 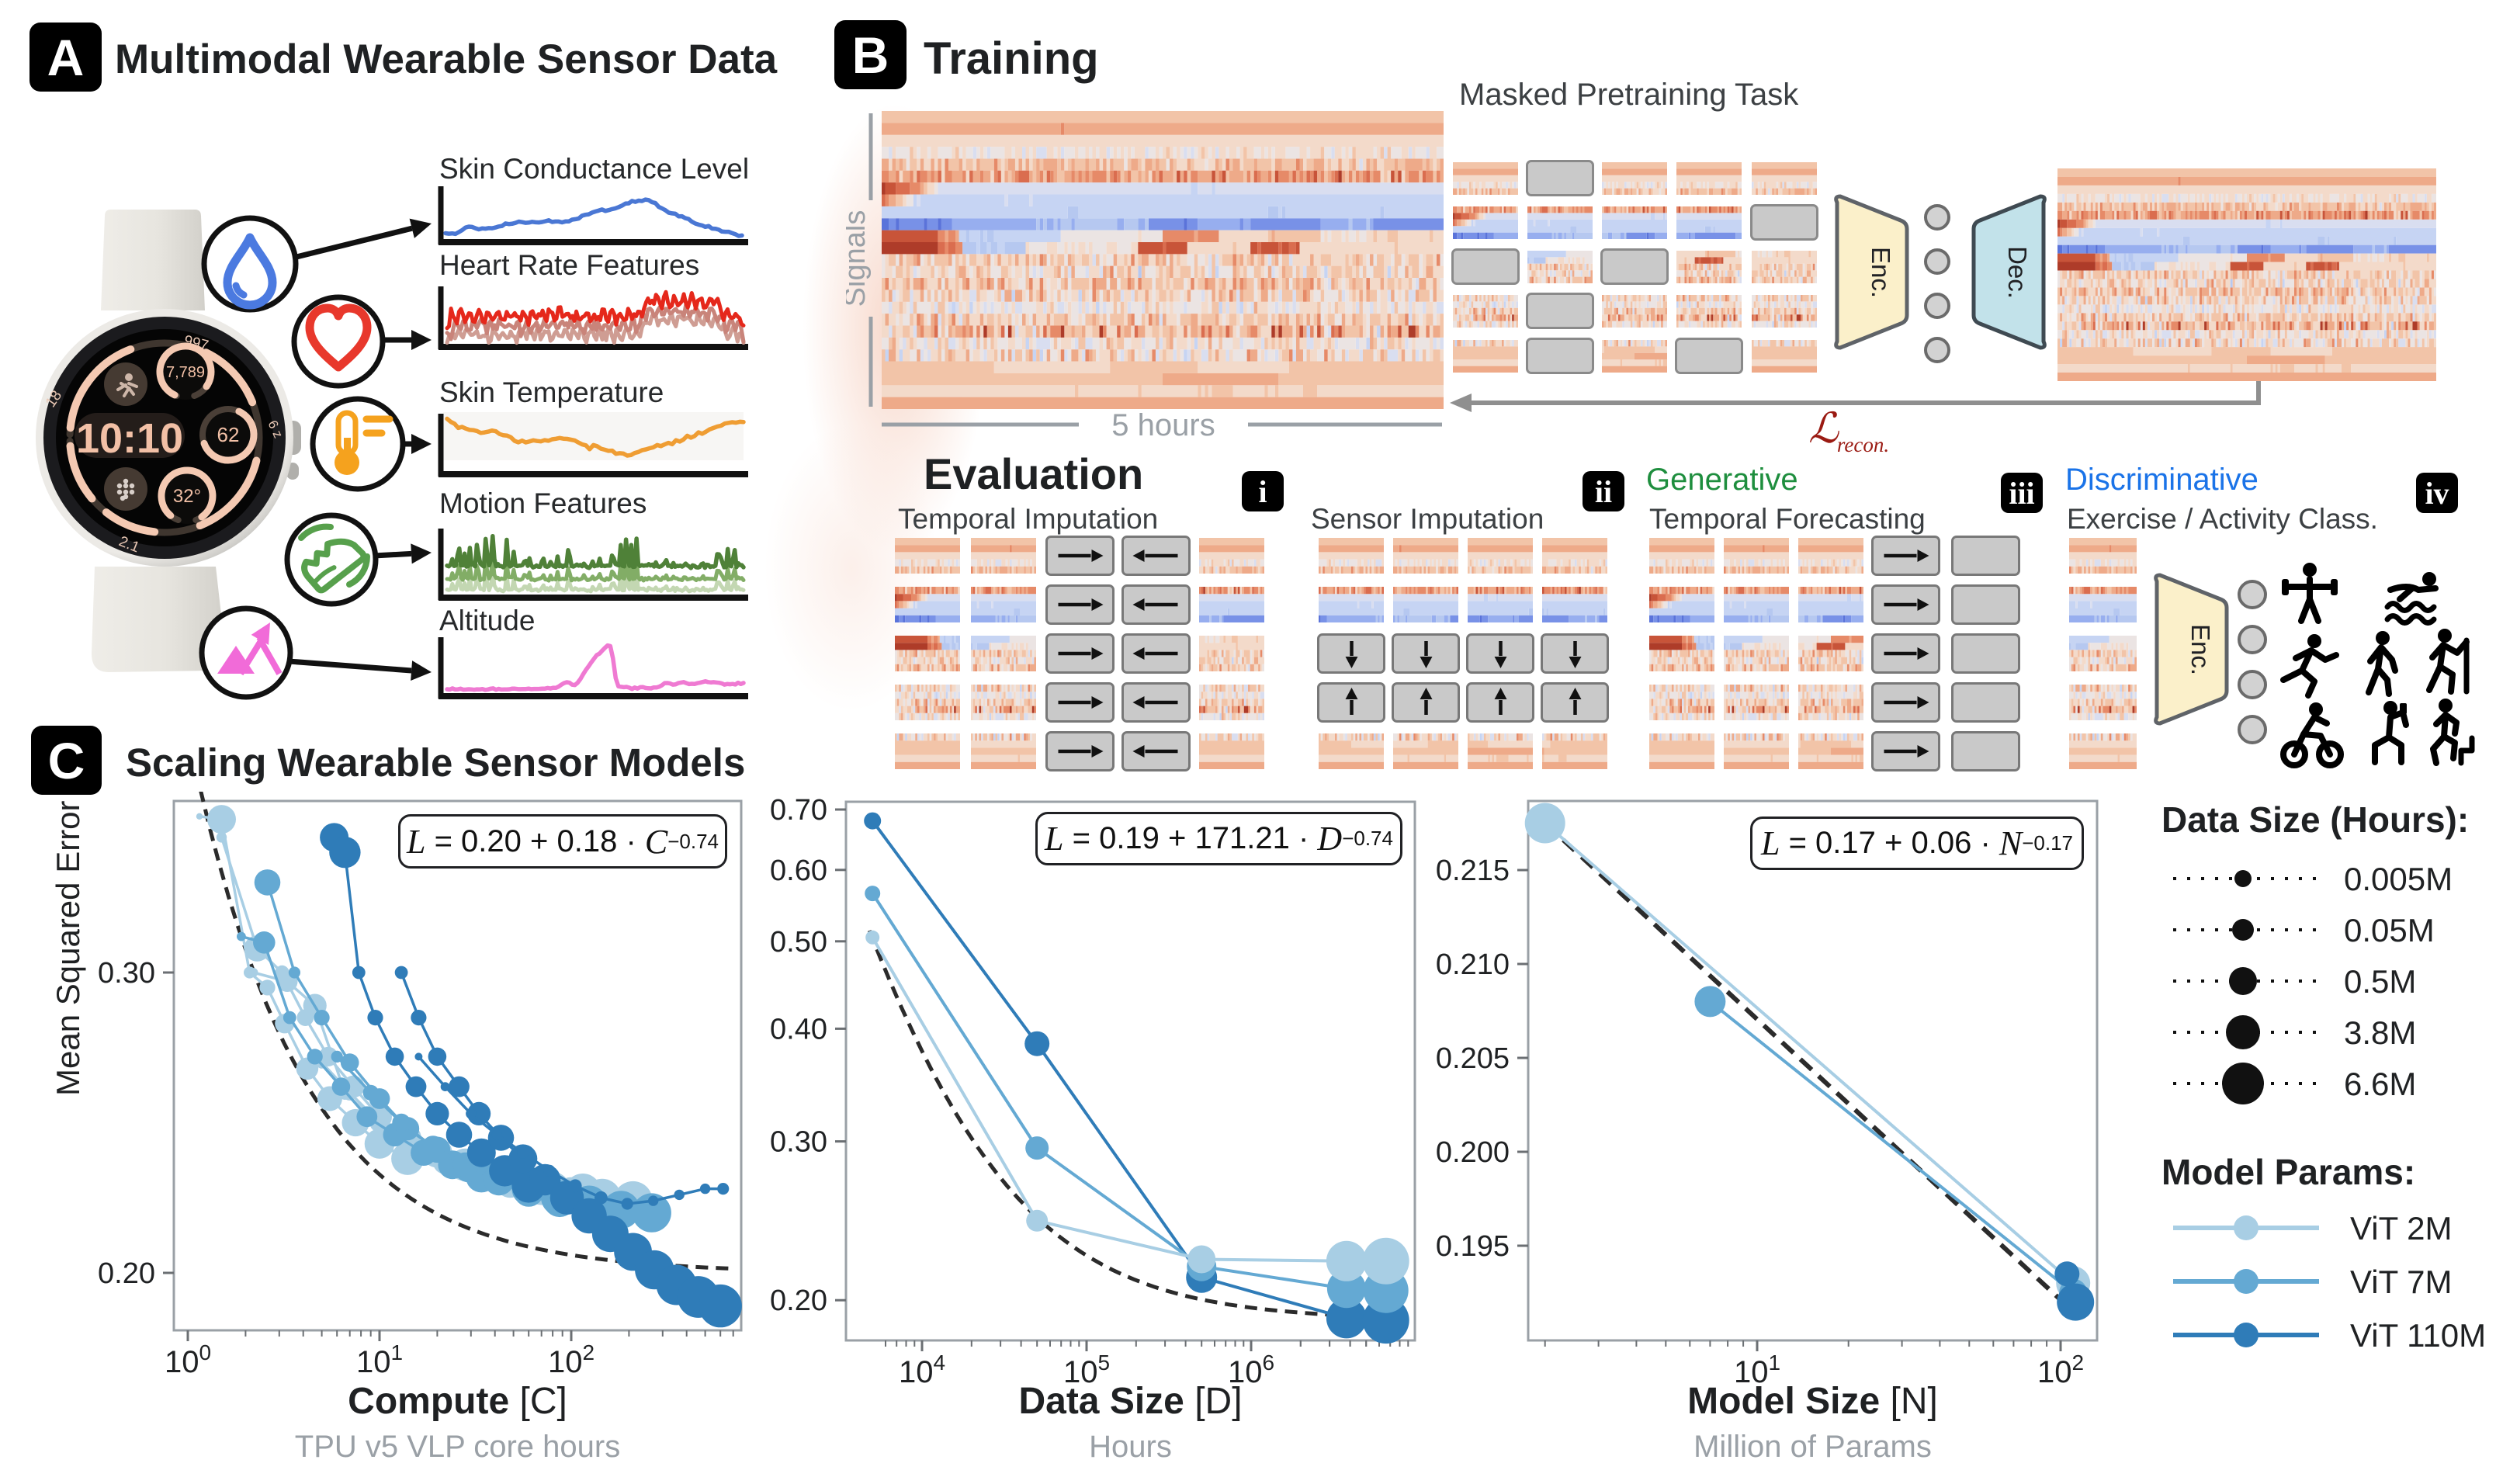 What do you see at coordinates (1473, 871) in the screenshot?
I see `svg-text: 0.215` at bounding box center [1473, 871].